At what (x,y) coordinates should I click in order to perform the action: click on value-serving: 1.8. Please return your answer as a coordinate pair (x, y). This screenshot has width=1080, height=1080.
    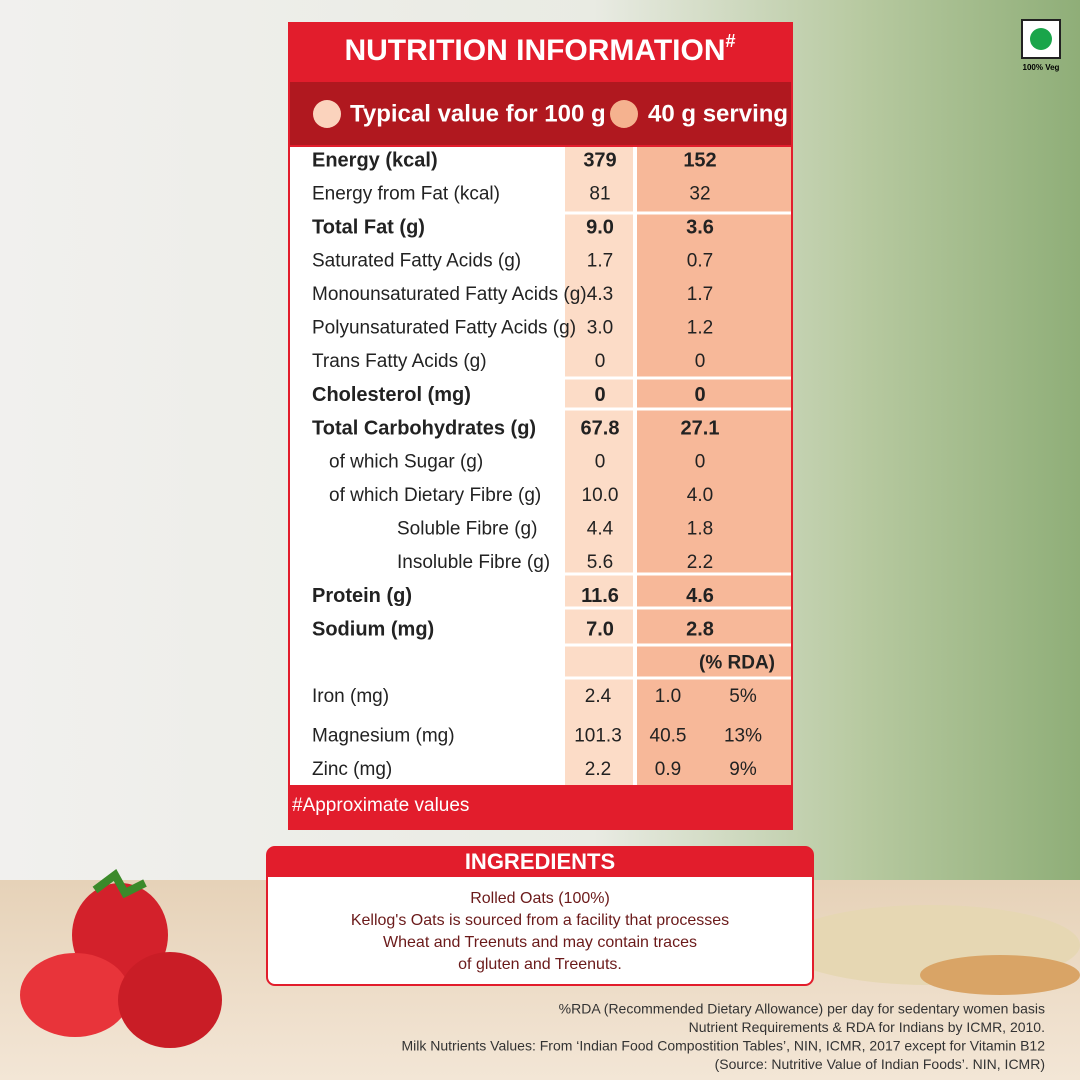
    Looking at the image, I should click on (700, 529).